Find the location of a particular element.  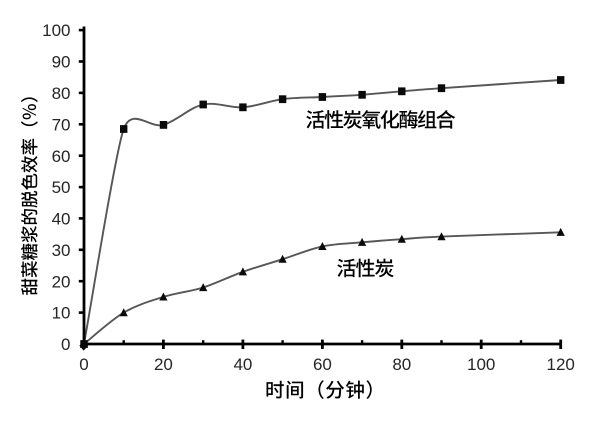

svg-text: 50 is located at coordinates (61, 187).